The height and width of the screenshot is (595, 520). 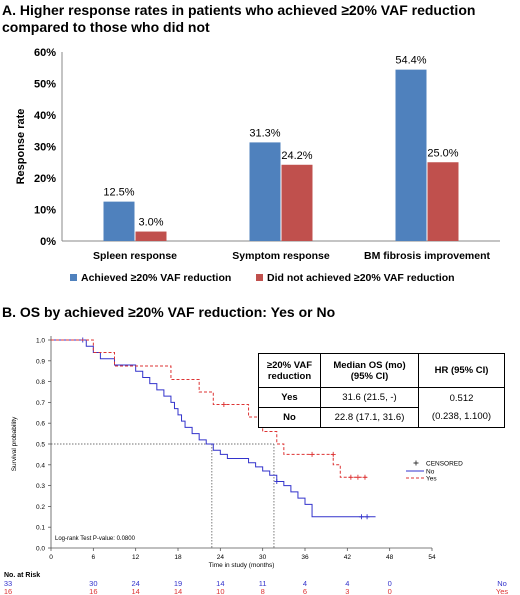 What do you see at coordinates (45, 85) in the screenshot?
I see `y-tick-label: 50%` at bounding box center [45, 85].